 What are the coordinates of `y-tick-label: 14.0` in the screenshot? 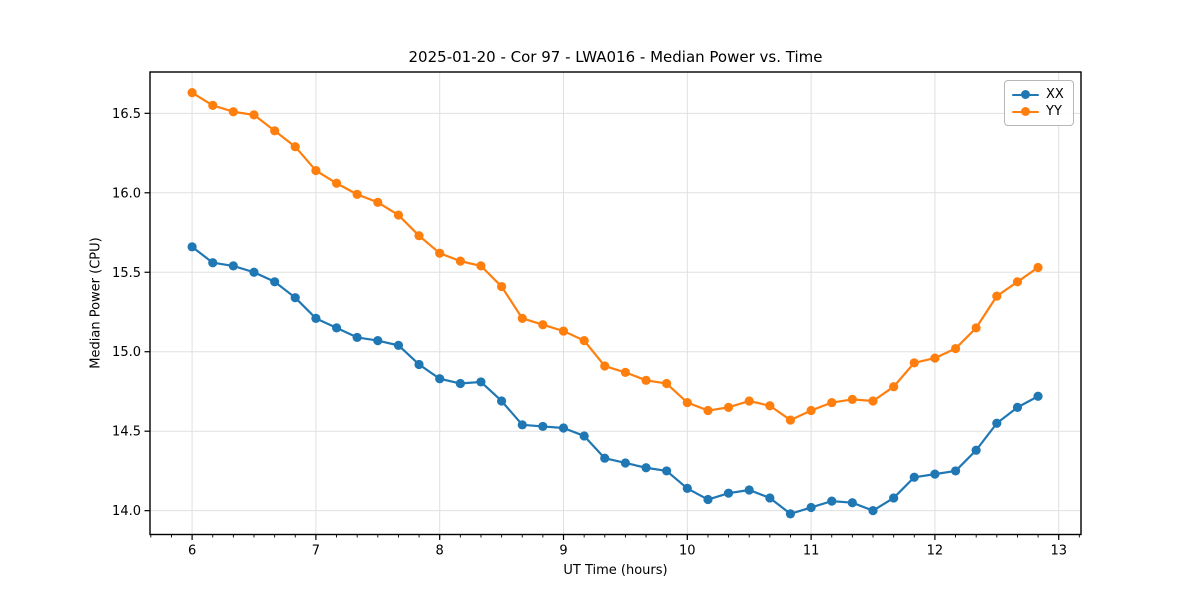 It's located at (126, 511).